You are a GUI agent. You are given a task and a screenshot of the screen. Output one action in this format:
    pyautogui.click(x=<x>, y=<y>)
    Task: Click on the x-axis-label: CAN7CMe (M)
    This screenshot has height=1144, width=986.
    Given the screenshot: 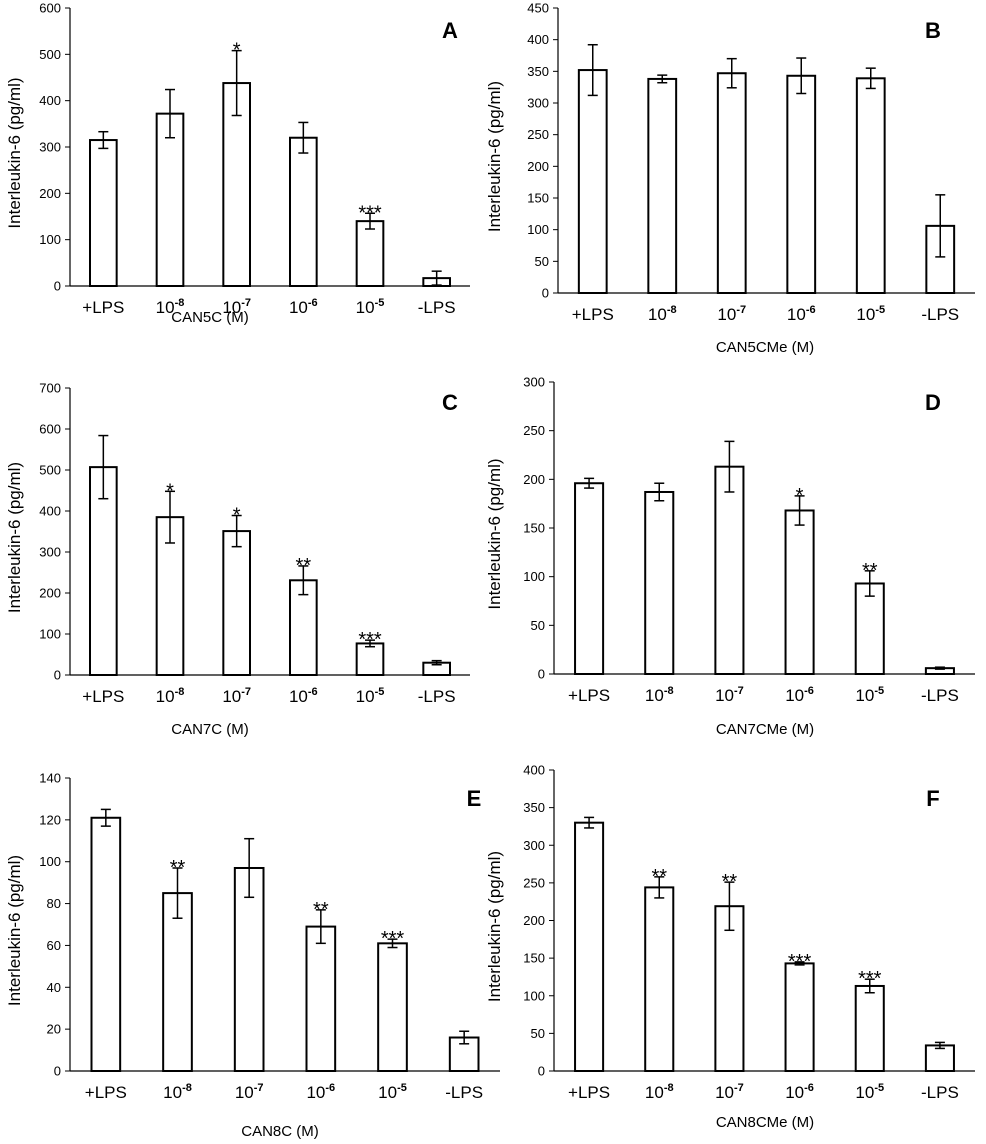 What is the action you would take?
    pyautogui.click(x=765, y=729)
    